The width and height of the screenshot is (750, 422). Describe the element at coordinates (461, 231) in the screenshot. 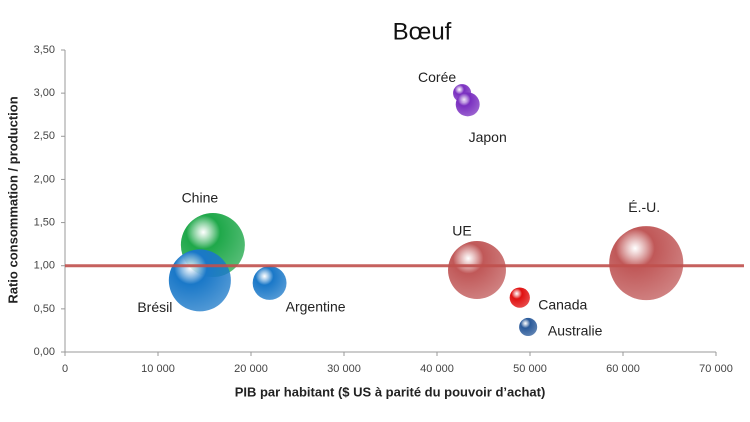

I see `bubble-label: UE` at that location.